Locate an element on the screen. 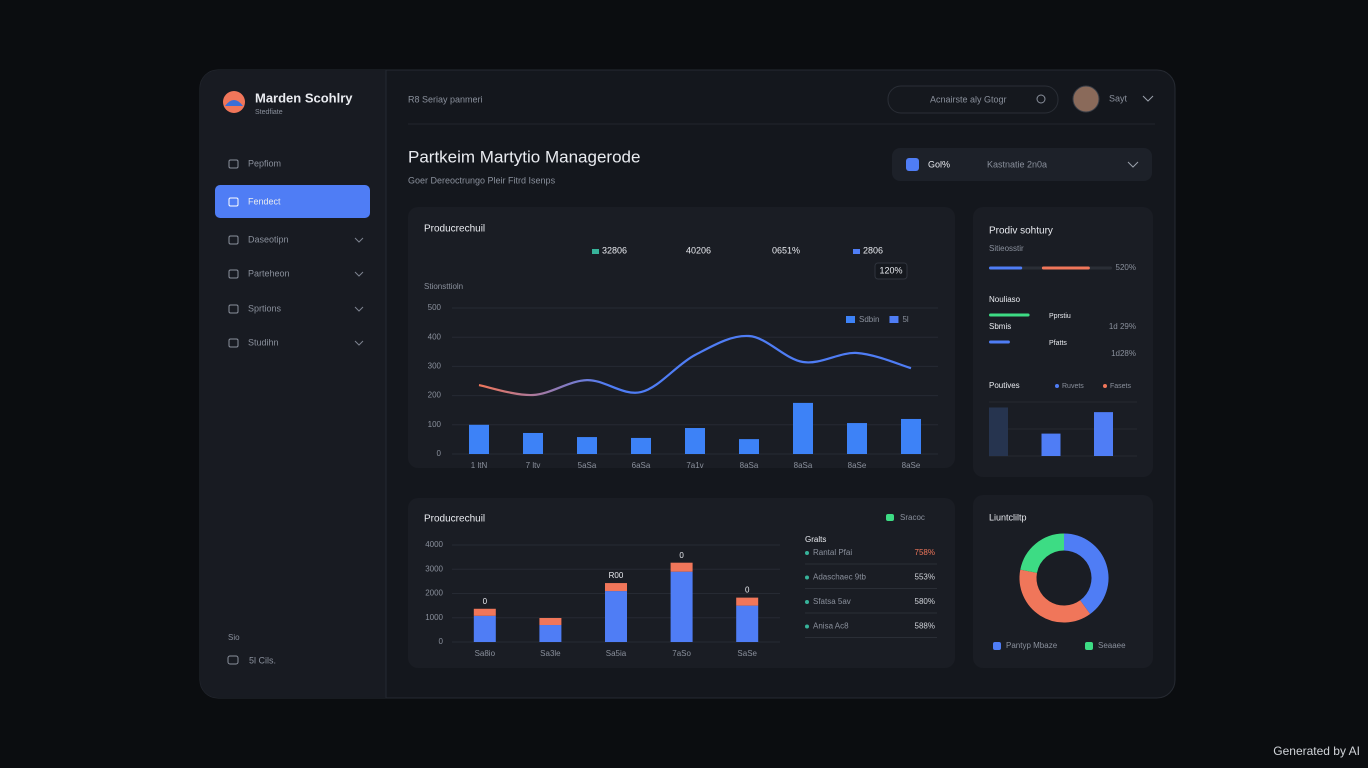 The width and height of the screenshot is (1368, 768). table-header: Gralts is located at coordinates (815, 539).